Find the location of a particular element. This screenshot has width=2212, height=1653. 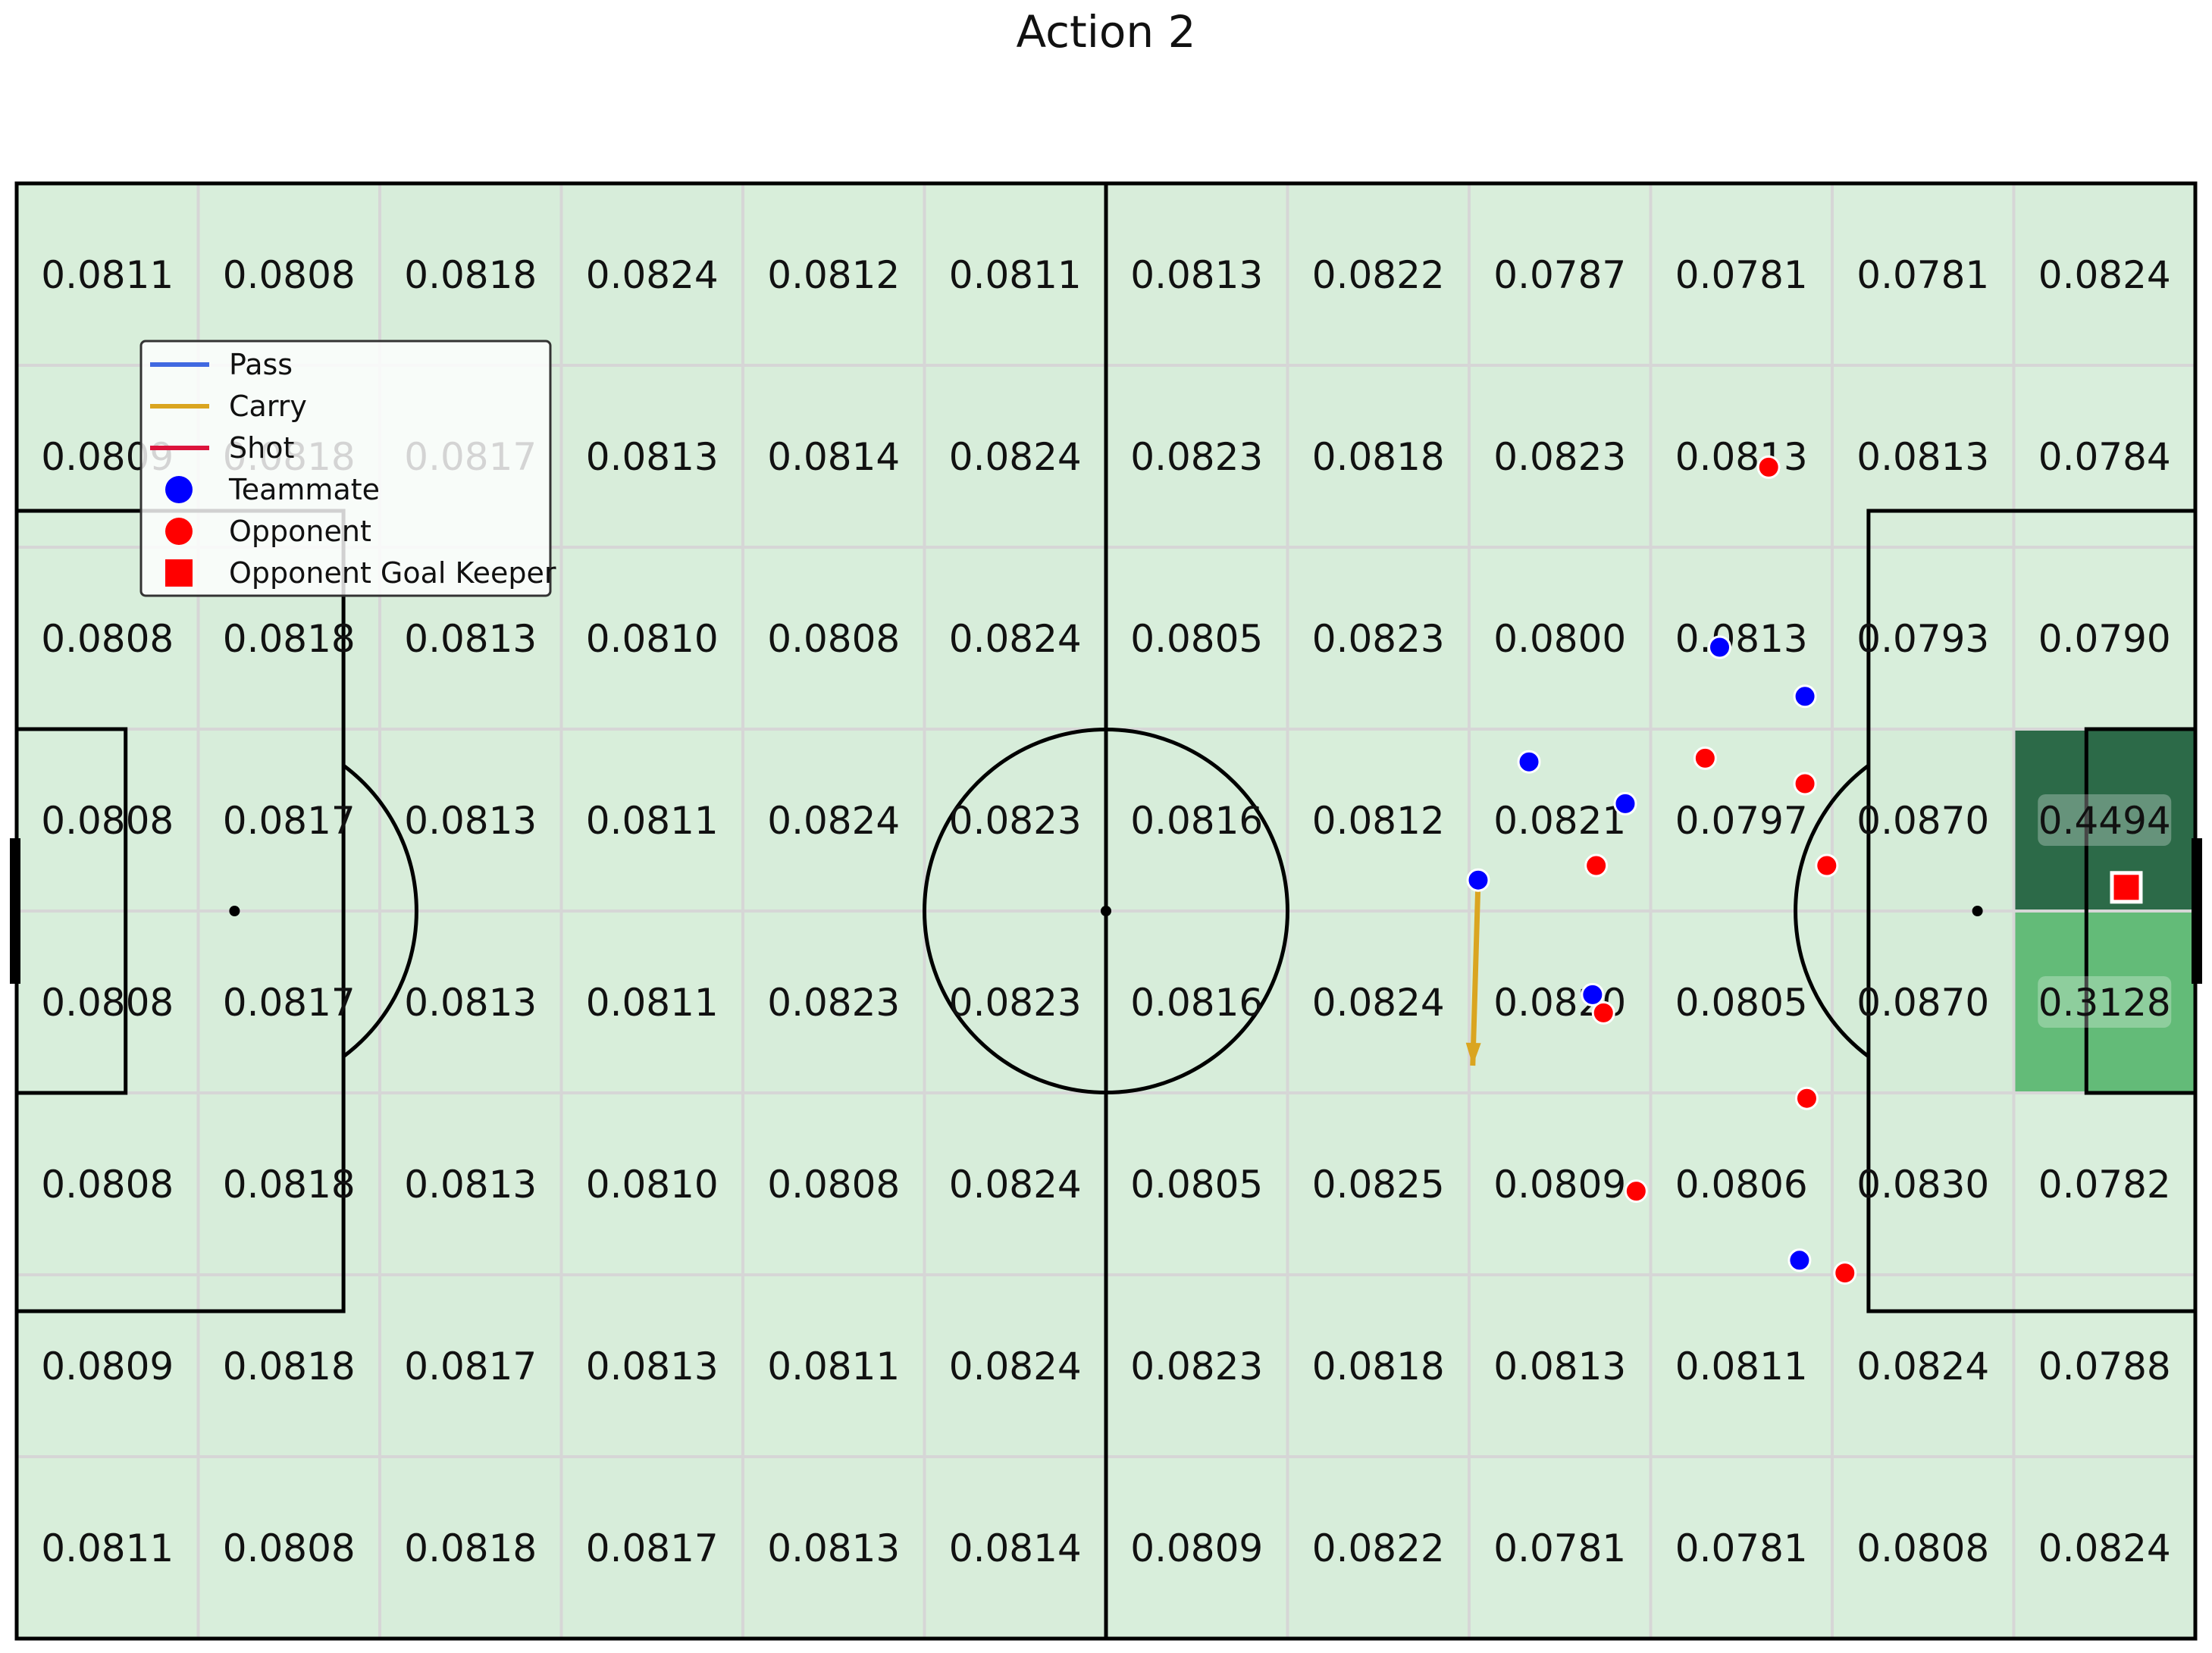

cell-value: 0.0813 is located at coordinates (1742, 457).